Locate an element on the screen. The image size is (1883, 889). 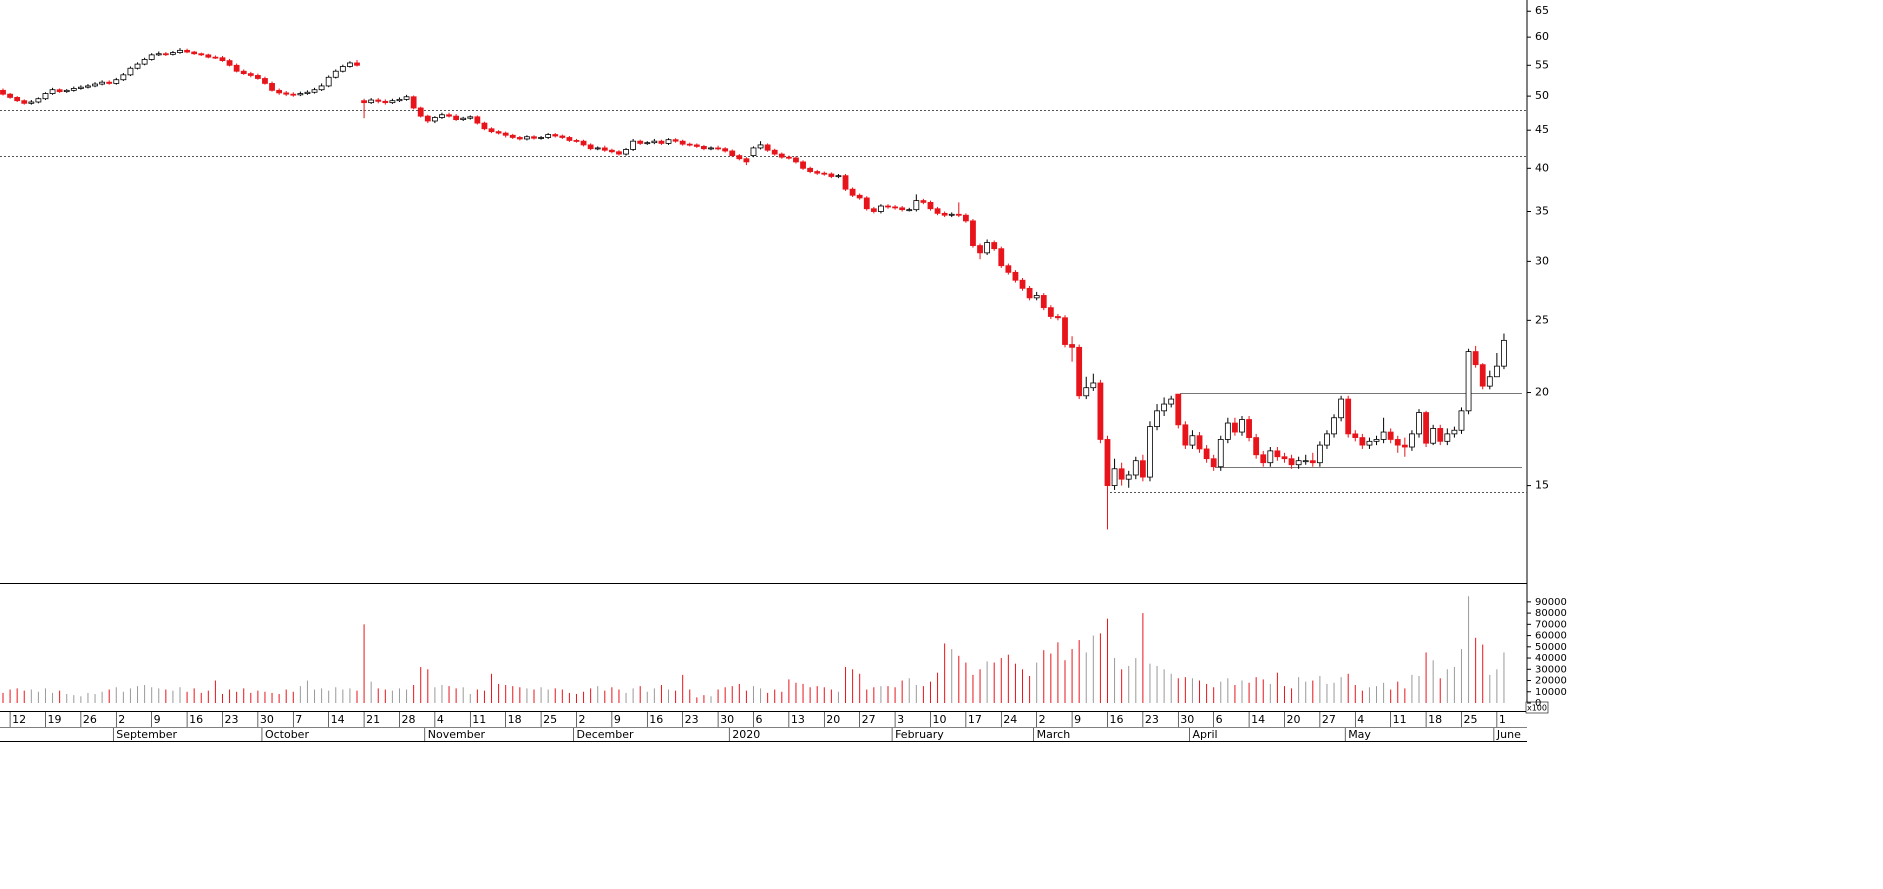
x-tick-label: 7 is located at coordinates (298, 719).